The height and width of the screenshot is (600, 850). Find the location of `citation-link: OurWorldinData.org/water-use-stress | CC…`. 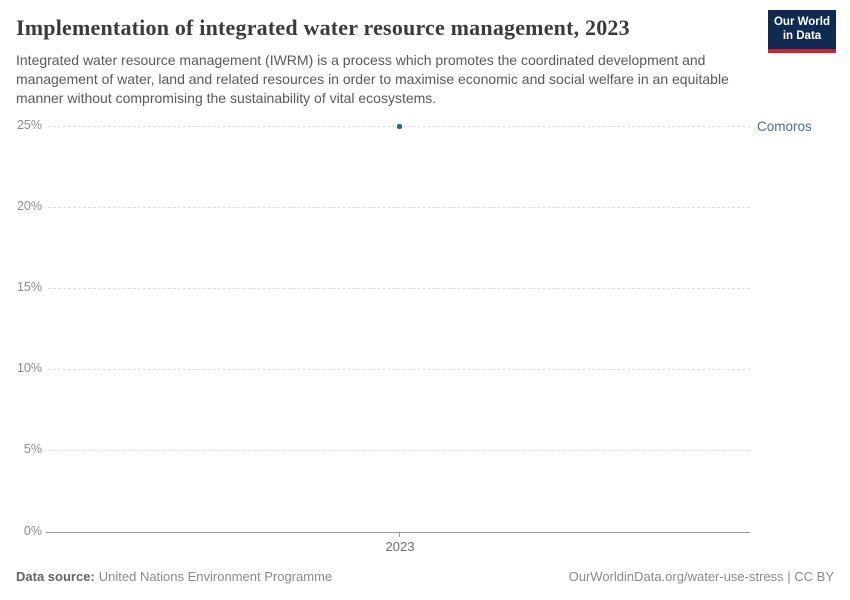

citation-link: OurWorldinData.org/water-use-stress | CC… is located at coordinates (701, 576).